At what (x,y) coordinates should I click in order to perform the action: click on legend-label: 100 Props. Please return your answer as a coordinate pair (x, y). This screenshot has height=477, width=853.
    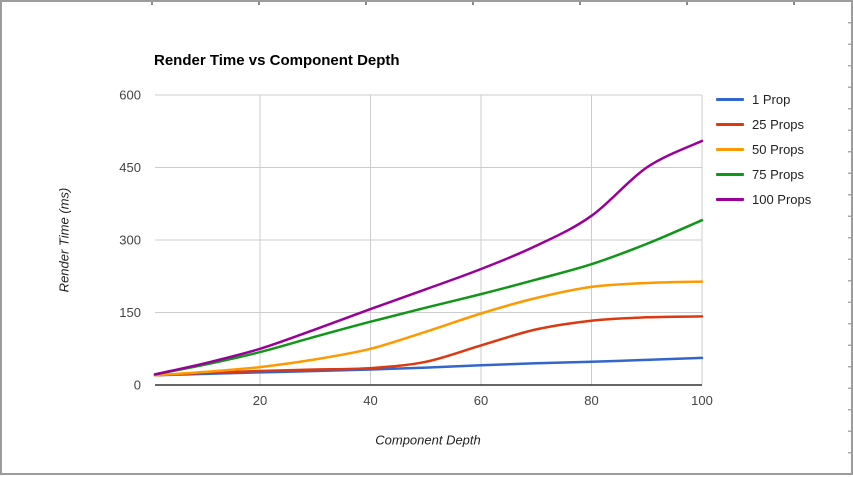
    Looking at the image, I should click on (782, 199).